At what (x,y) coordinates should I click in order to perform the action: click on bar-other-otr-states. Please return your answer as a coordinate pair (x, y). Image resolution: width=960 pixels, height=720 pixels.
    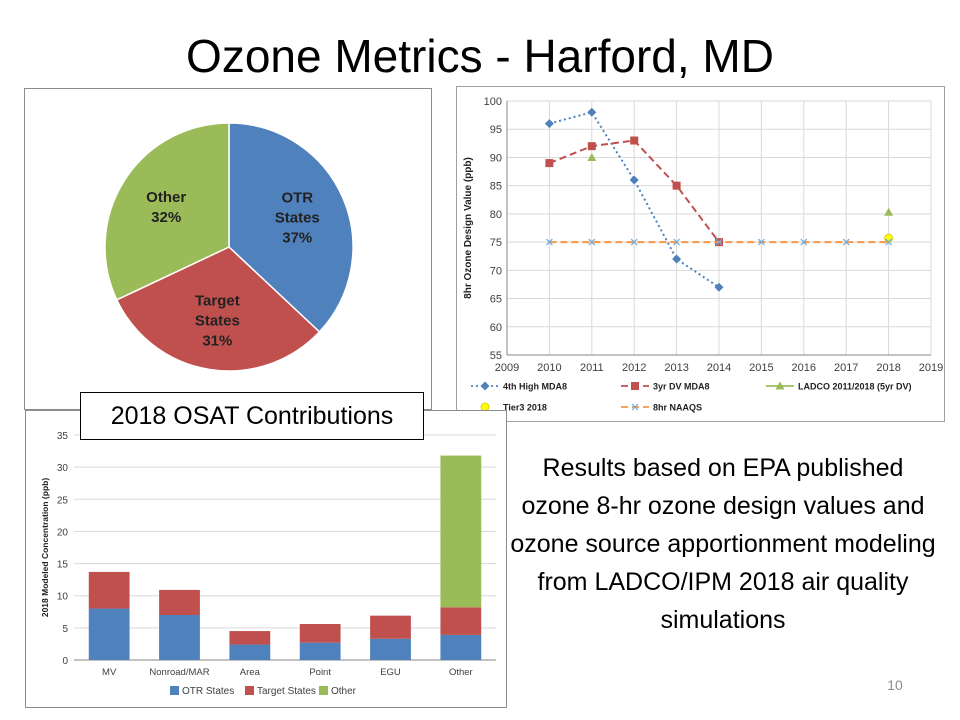
    Looking at the image, I should click on (461, 647).